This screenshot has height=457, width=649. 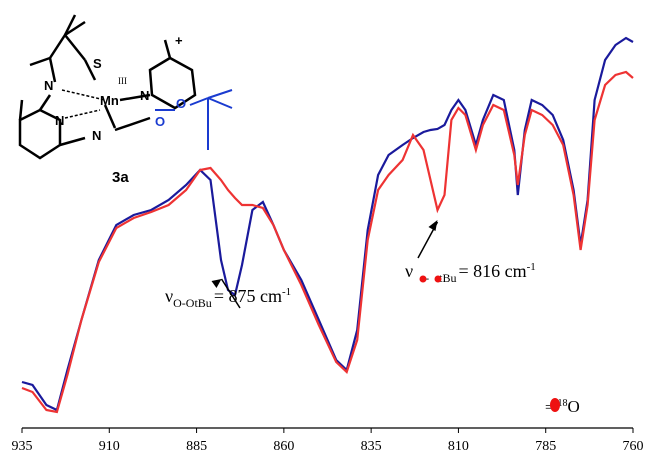 I want to click on x-tick-label: 860, so click(x=283, y=446).